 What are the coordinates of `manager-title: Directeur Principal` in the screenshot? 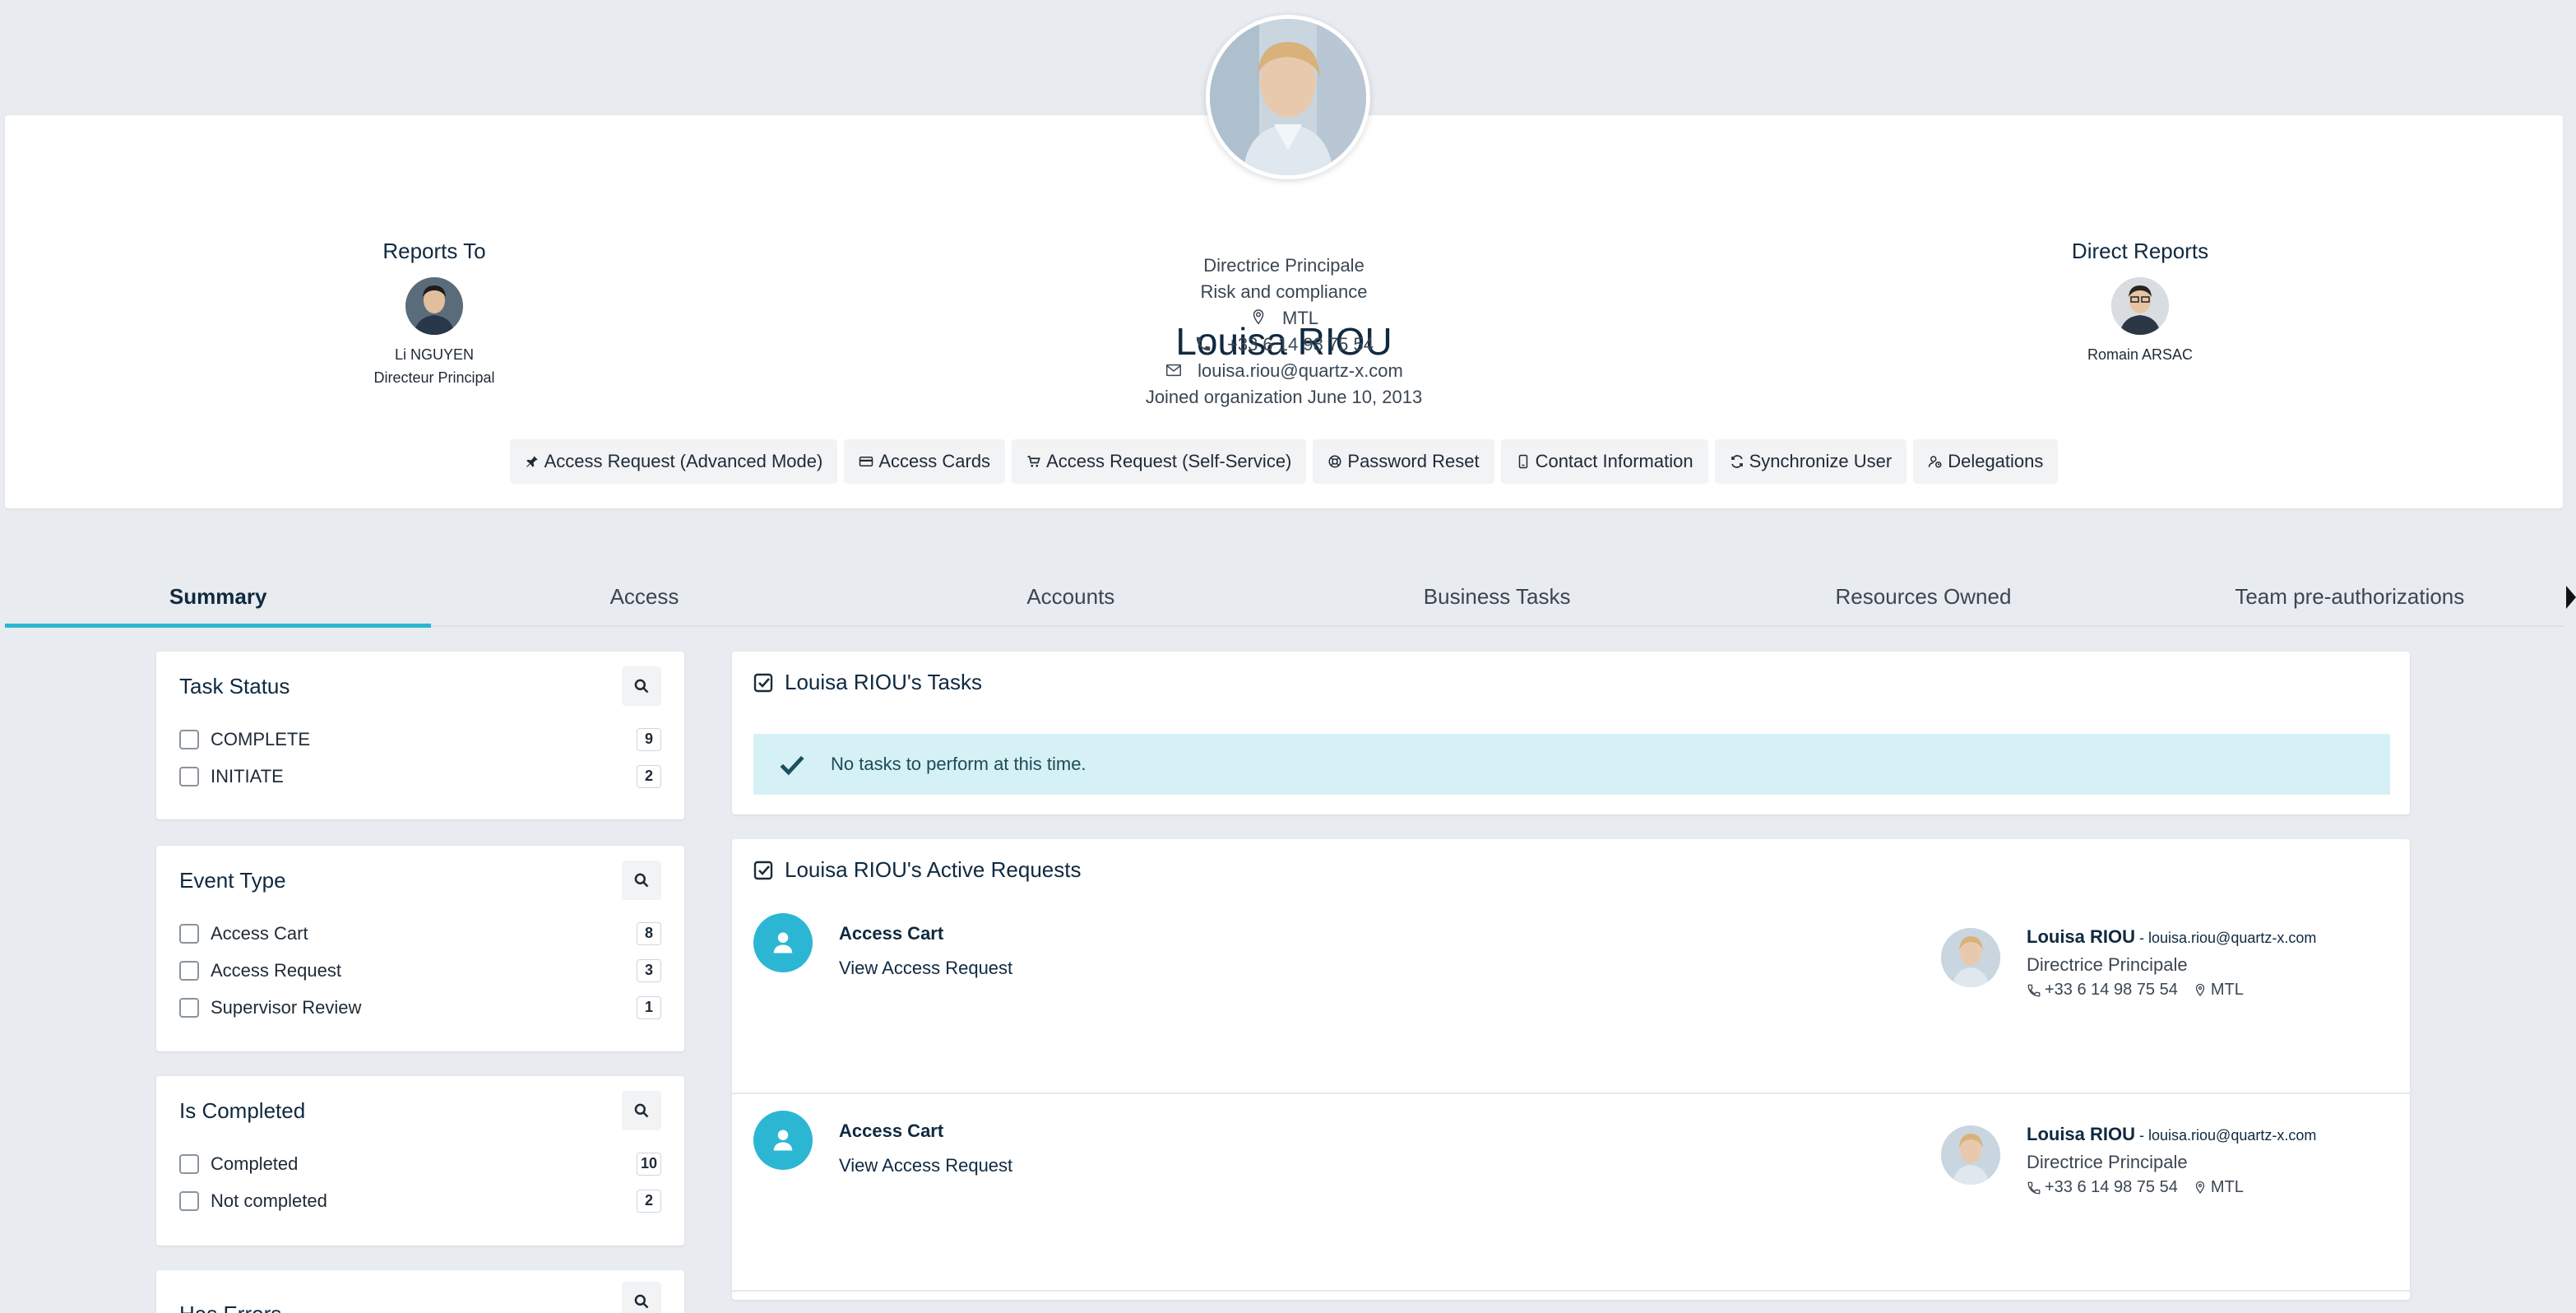 It's located at (434, 378).